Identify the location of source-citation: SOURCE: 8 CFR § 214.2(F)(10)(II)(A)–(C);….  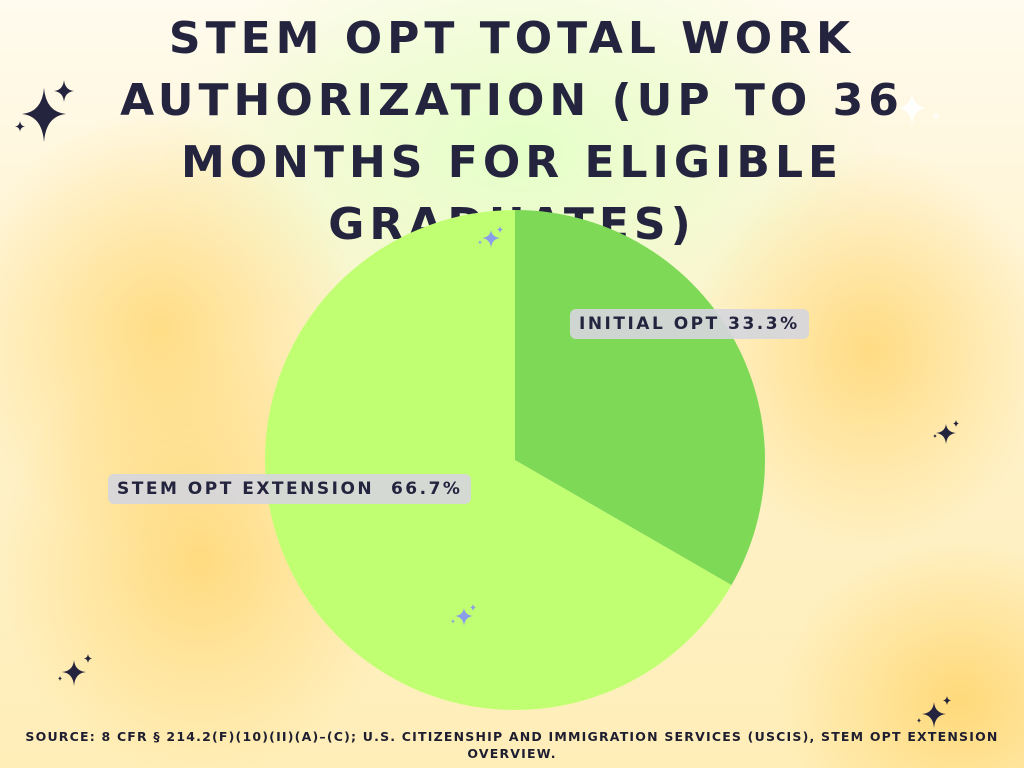
(512, 745).